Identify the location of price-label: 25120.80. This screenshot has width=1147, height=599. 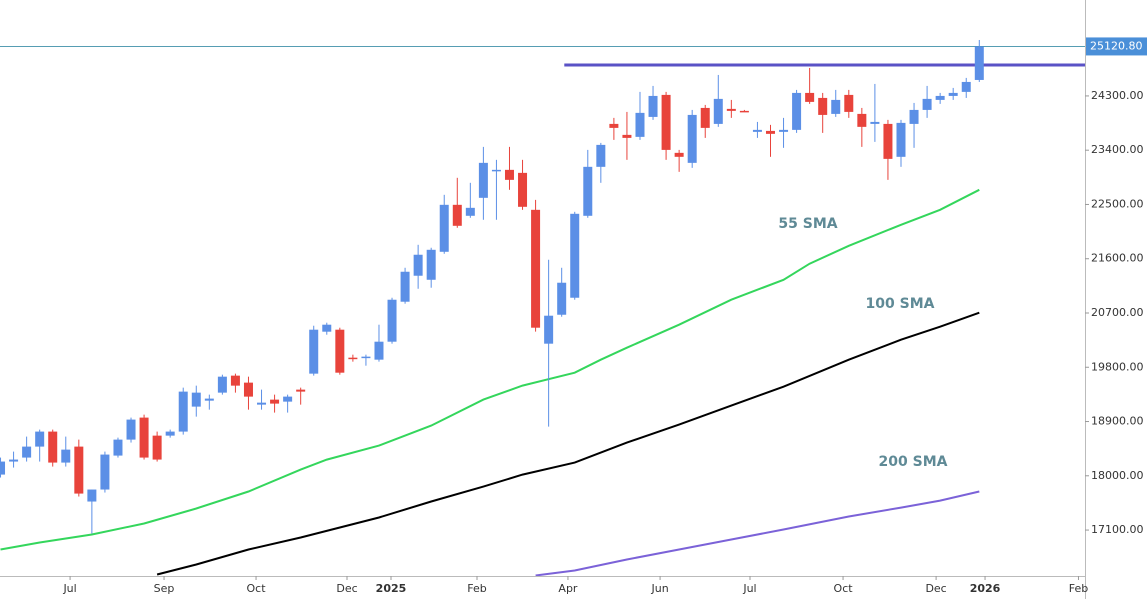
(1116, 45).